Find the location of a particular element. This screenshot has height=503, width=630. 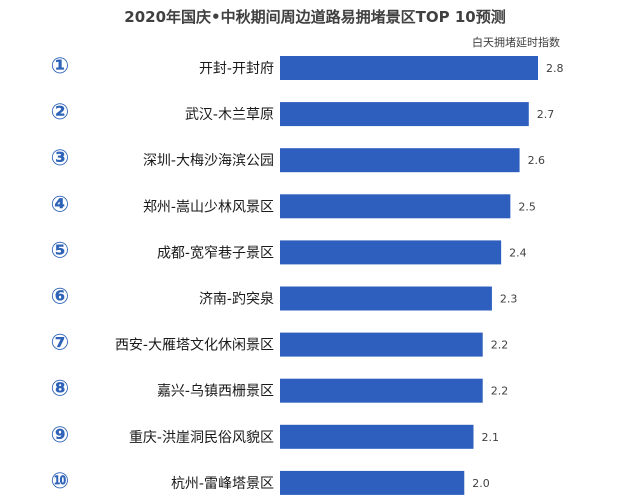

rank-number: ⑨ is located at coordinates (60, 435).